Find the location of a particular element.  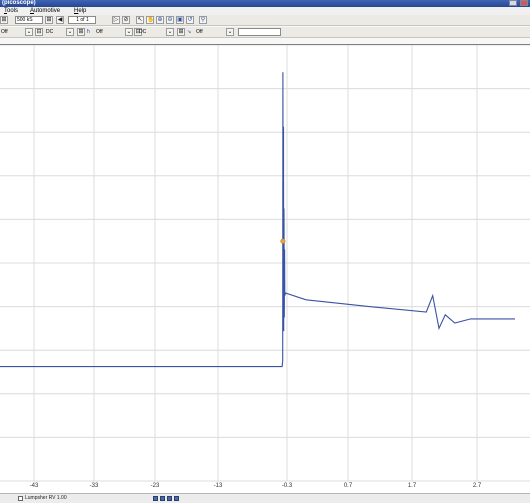

x-tick-label: 2.7 is located at coordinates (477, 486).